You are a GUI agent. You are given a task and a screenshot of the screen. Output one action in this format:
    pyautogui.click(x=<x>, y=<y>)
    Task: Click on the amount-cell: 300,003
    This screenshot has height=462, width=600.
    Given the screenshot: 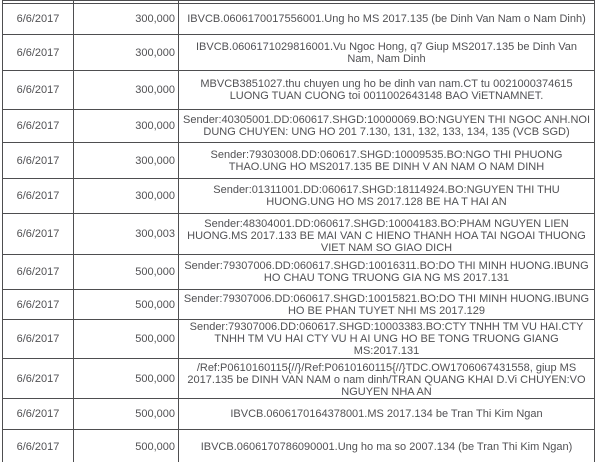 What is the action you would take?
    pyautogui.click(x=126, y=234)
    